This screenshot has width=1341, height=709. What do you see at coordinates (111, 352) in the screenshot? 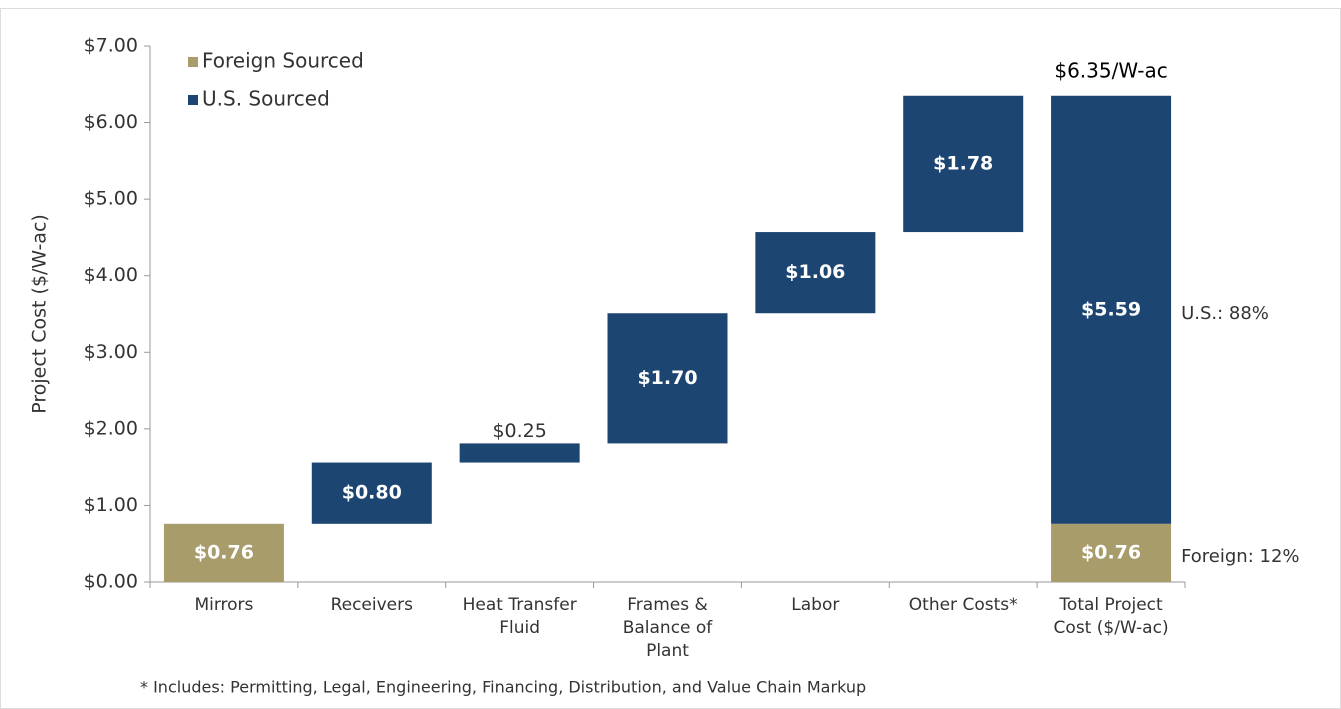
I see `y-tick-label: $3.00` at bounding box center [111, 352].